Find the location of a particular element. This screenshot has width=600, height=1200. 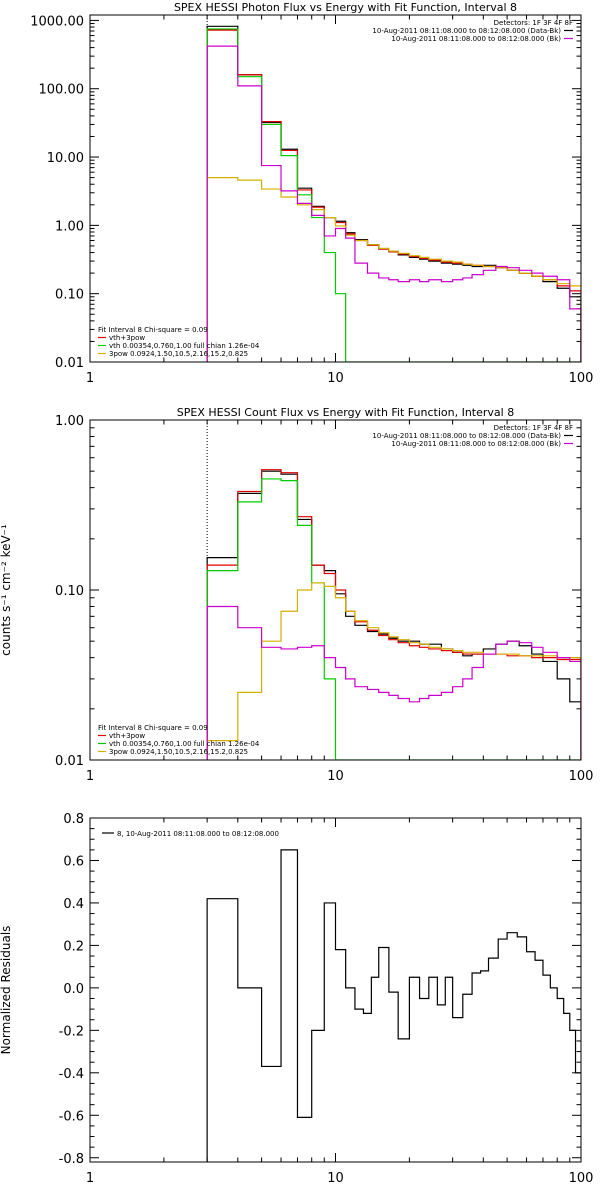

y-tick-label: 0.6 is located at coordinates (73, 861).